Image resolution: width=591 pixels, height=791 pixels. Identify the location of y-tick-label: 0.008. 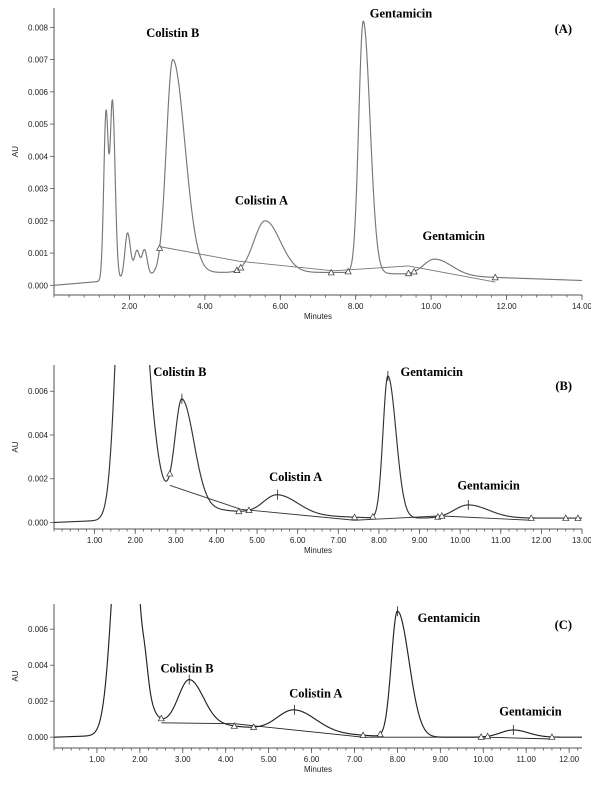
(38, 27).